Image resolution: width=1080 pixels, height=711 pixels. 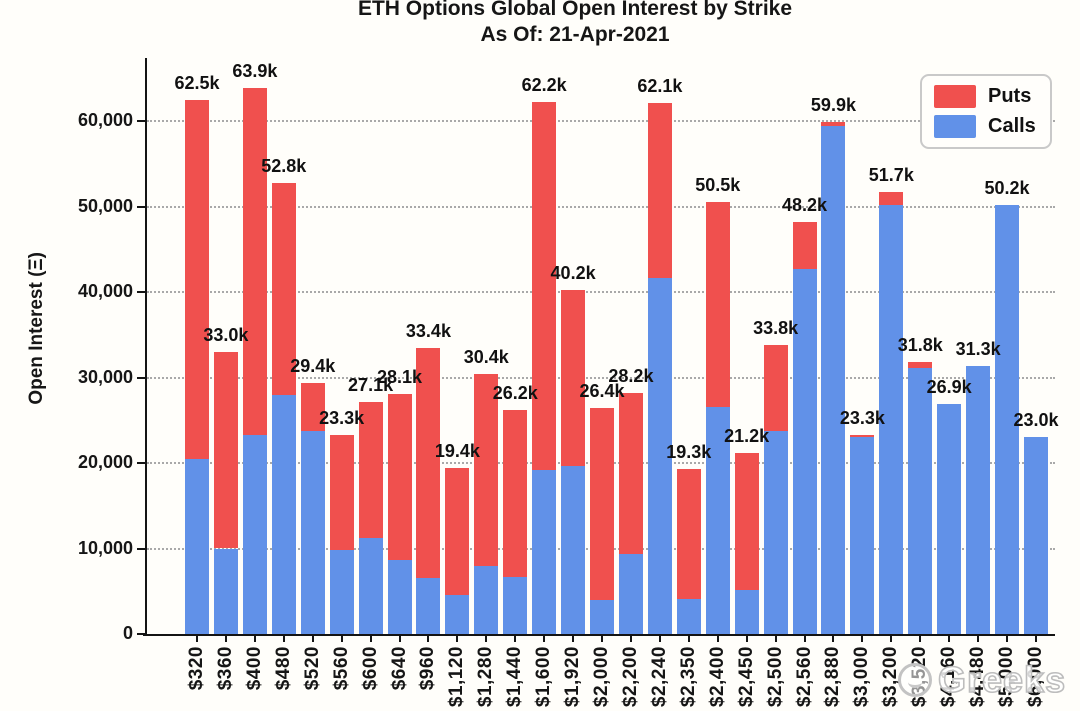 What do you see at coordinates (371, 385) in the screenshot?
I see `bar-total-label: 27.1k` at bounding box center [371, 385].